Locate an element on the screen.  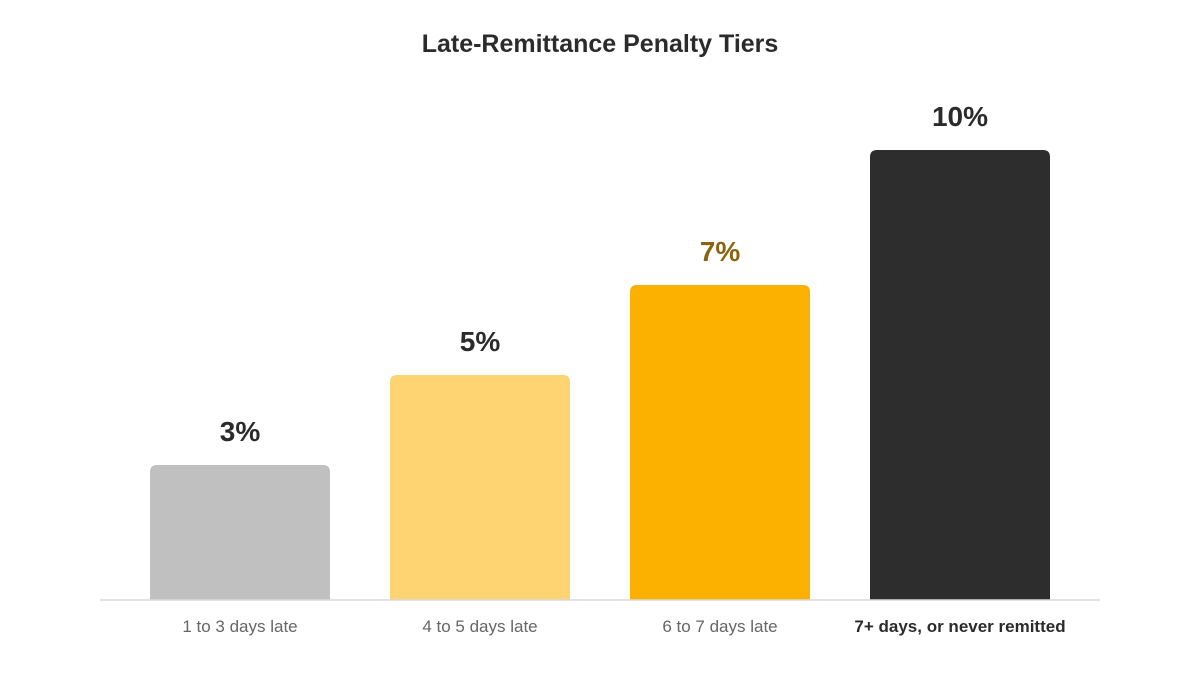
category-label-1-to-3-days-late: 1 to 3 days late is located at coordinates (239, 626).